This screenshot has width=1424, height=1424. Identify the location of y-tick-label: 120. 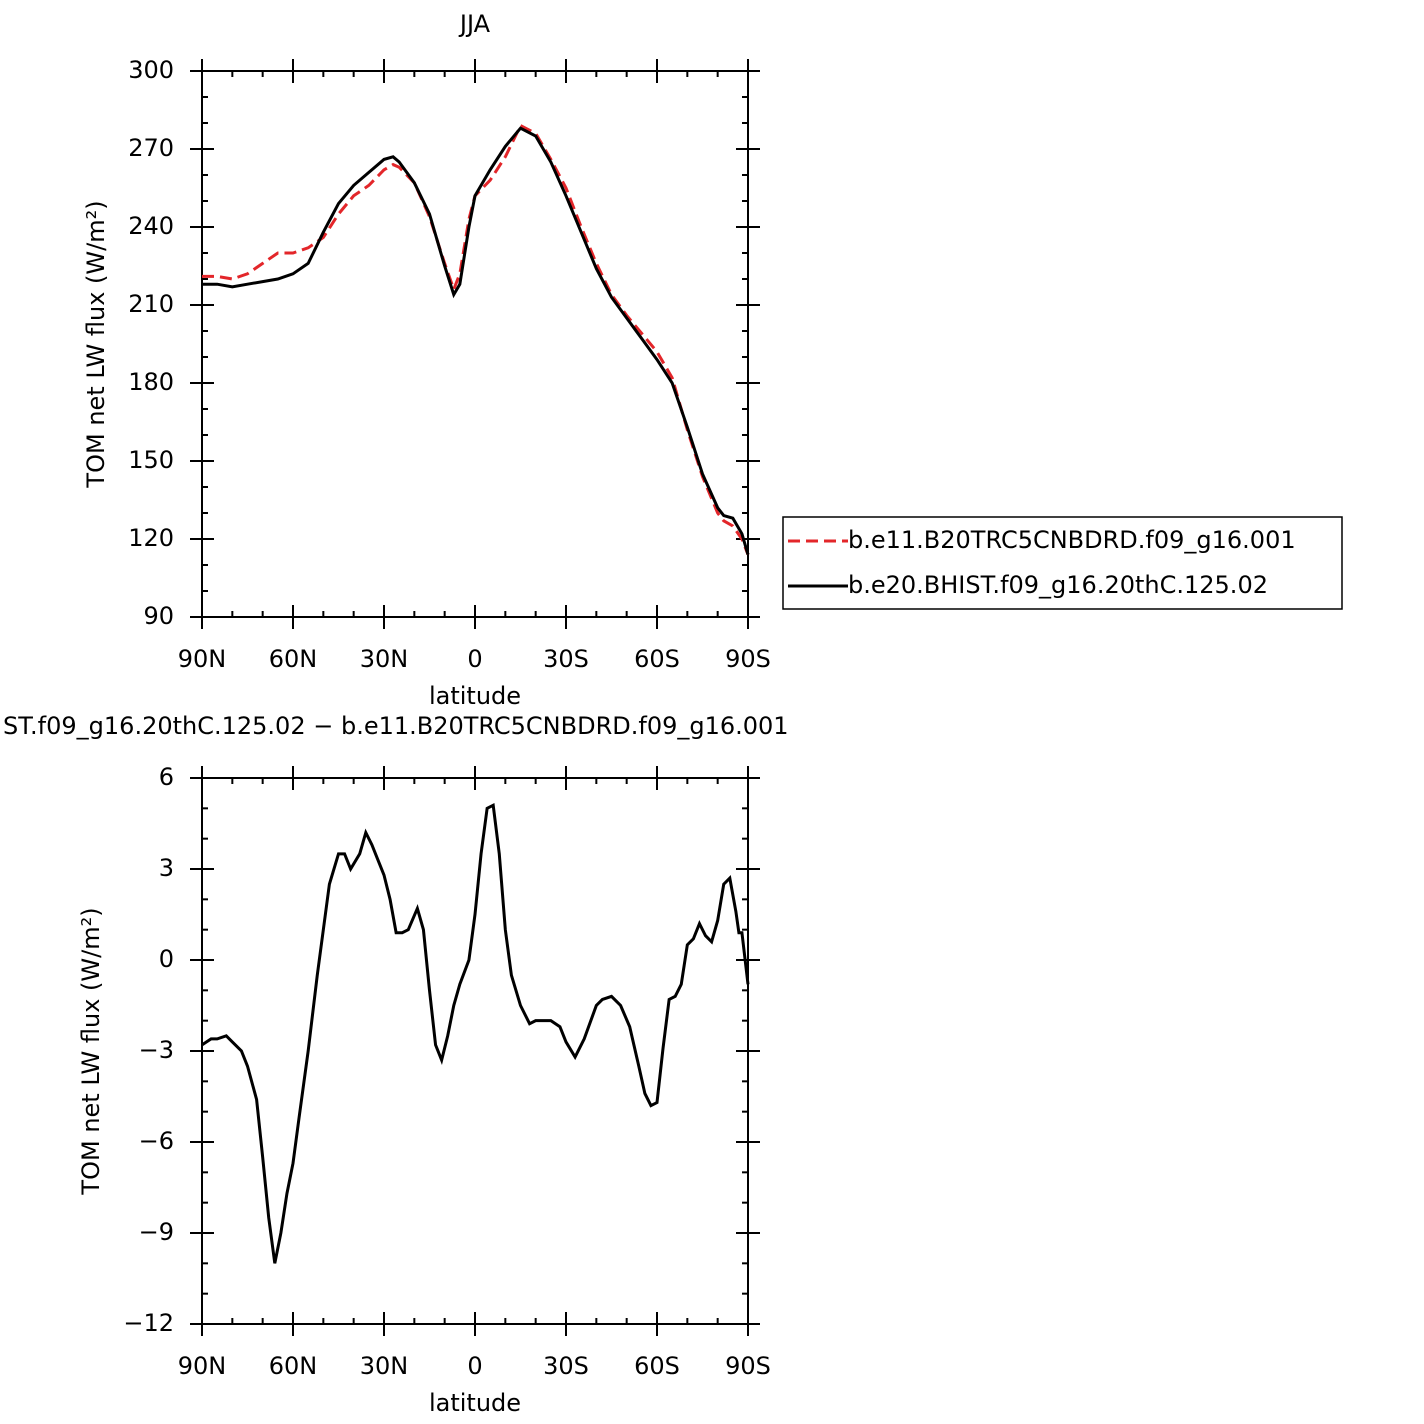
(151, 538).